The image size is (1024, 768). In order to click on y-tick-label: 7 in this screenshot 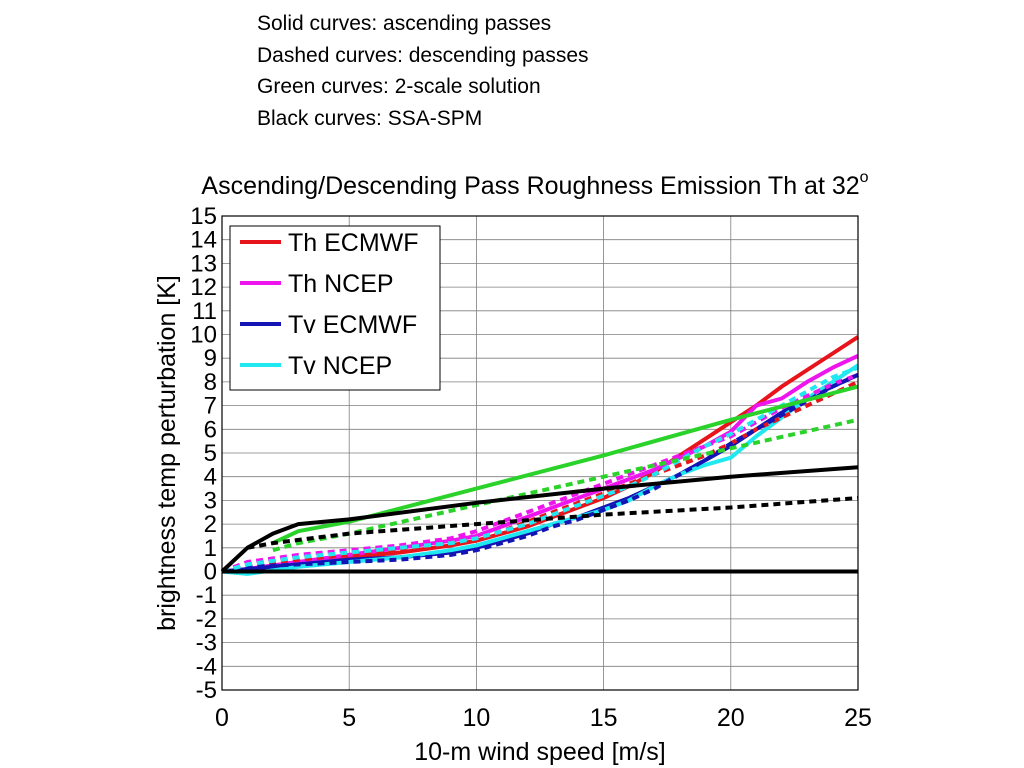, I will do `click(210, 406)`.